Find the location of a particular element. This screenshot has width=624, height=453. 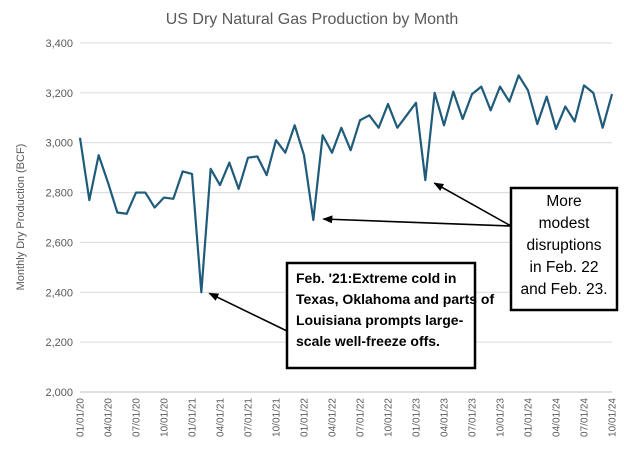

y-tick-label: 2,000 is located at coordinates (59, 393).